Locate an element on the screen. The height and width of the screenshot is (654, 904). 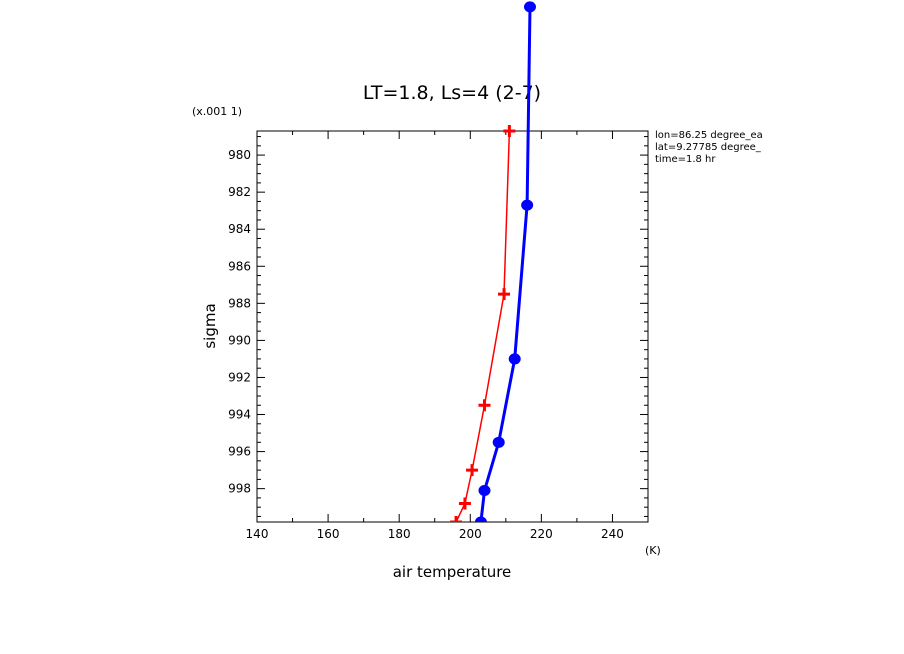
y-tick-label: 990 is located at coordinates (239, 340).